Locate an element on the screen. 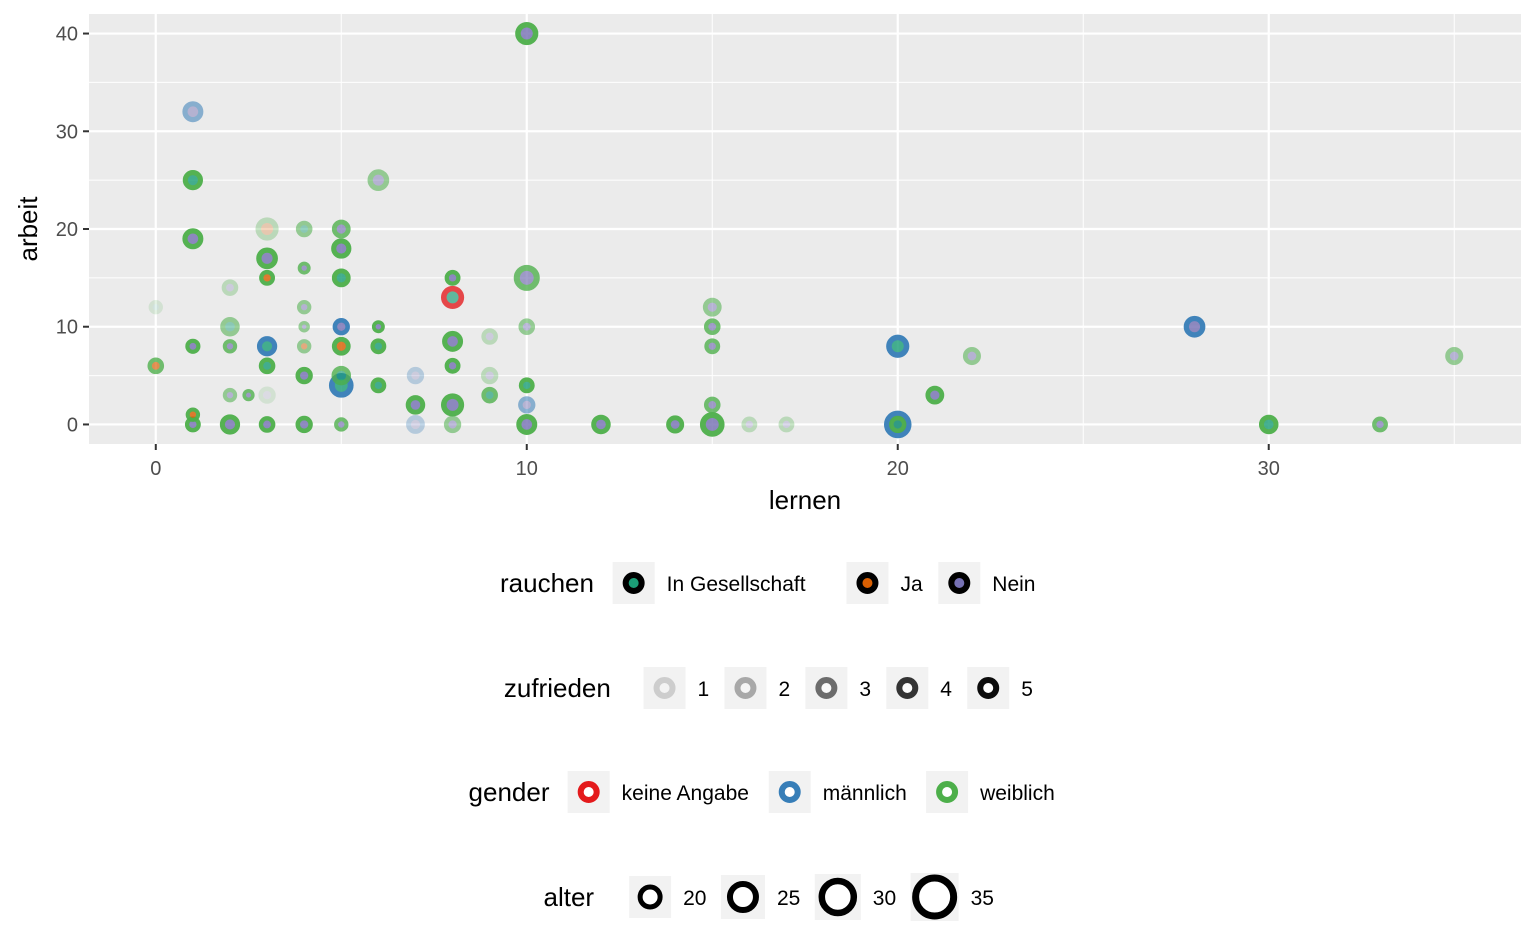 This screenshot has width=1536, height=949. legend-label: Nein is located at coordinates (1013, 584).